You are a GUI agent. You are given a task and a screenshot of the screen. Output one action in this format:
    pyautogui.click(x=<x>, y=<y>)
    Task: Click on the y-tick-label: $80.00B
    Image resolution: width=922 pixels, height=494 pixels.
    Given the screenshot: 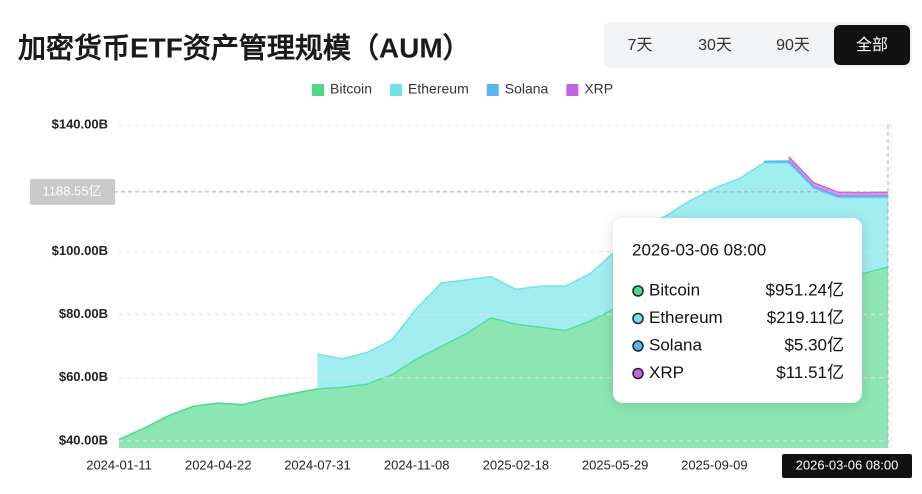 What is the action you would take?
    pyautogui.click(x=83, y=313)
    